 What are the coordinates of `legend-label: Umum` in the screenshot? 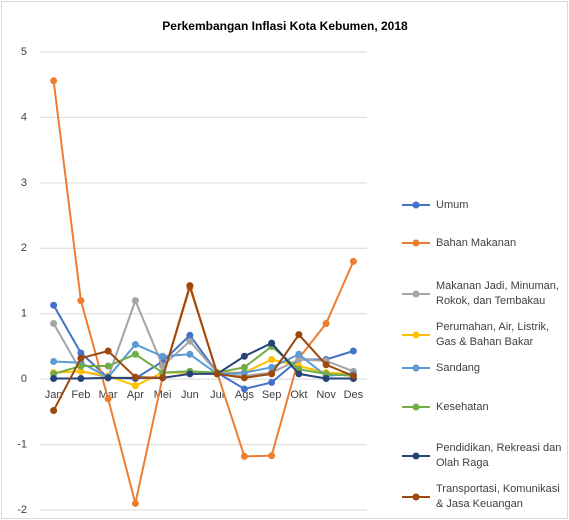 It's located at (452, 204).